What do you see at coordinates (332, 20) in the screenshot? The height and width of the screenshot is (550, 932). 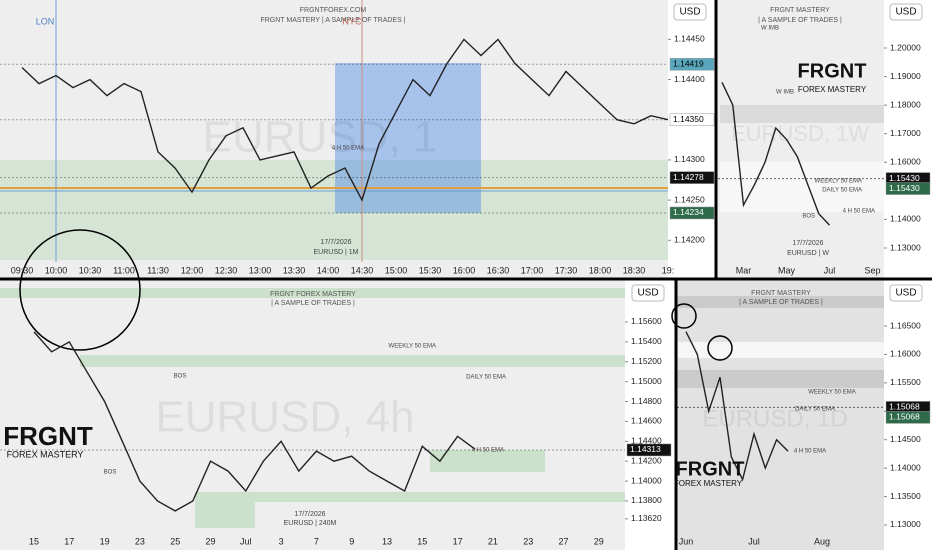 I see `chart-subtitle: FRGNT MASTERY | A SAMPLE OF TRADES |` at bounding box center [332, 20].